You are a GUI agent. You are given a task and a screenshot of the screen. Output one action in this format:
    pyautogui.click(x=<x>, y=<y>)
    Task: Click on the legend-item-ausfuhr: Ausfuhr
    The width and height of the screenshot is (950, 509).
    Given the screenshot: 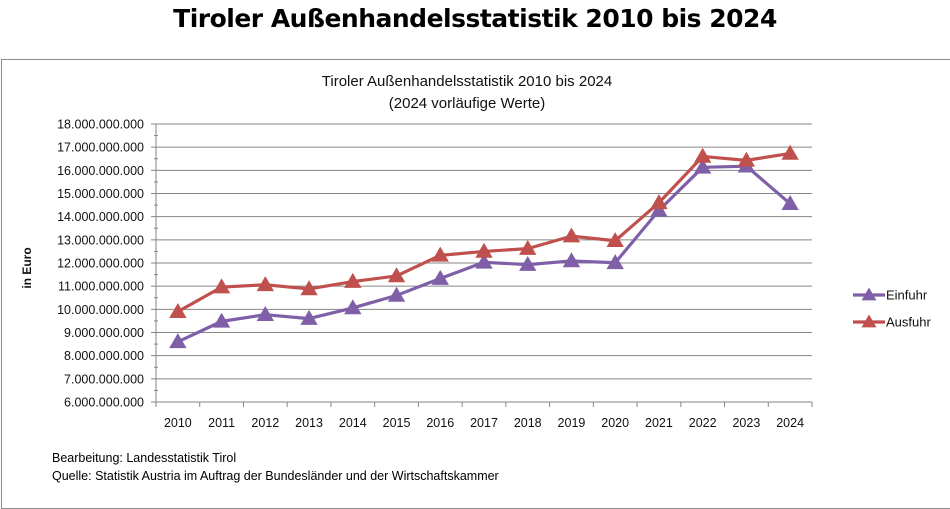 What is the action you would take?
    pyautogui.click(x=892, y=322)
    